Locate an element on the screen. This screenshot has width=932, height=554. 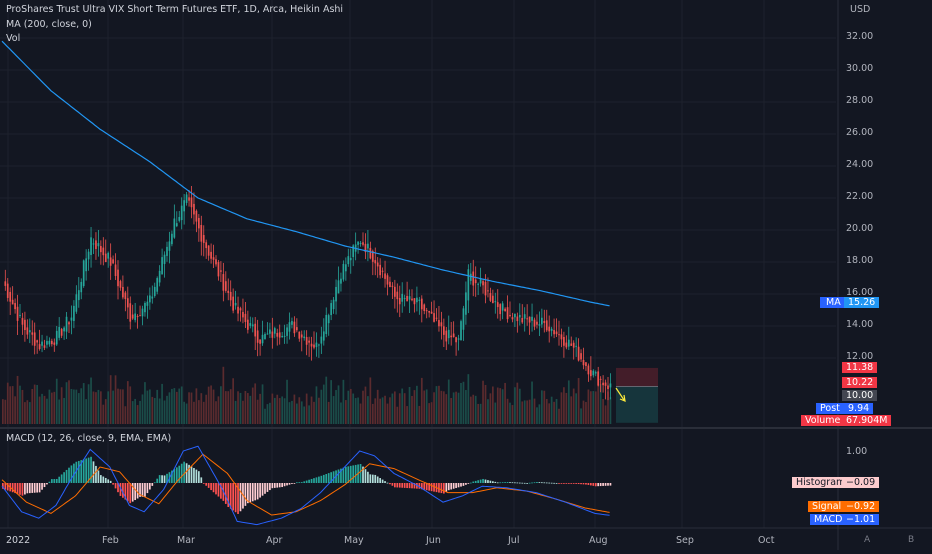
macd-legend: MACD (12, 26, close, 9, EMA, EMA) is located at coordinates (89, 438).